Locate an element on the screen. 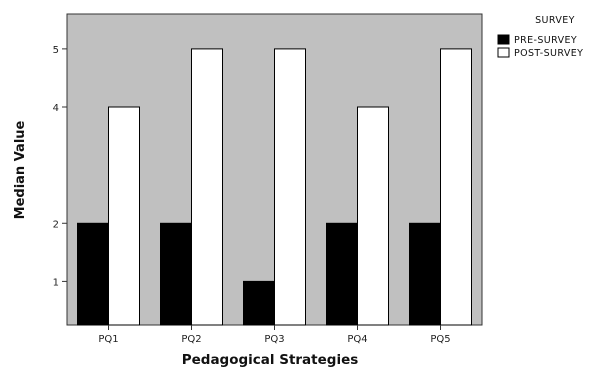 The image size is (615, 369). legend-swatch-post-survey is located at coordinates (503, 52).